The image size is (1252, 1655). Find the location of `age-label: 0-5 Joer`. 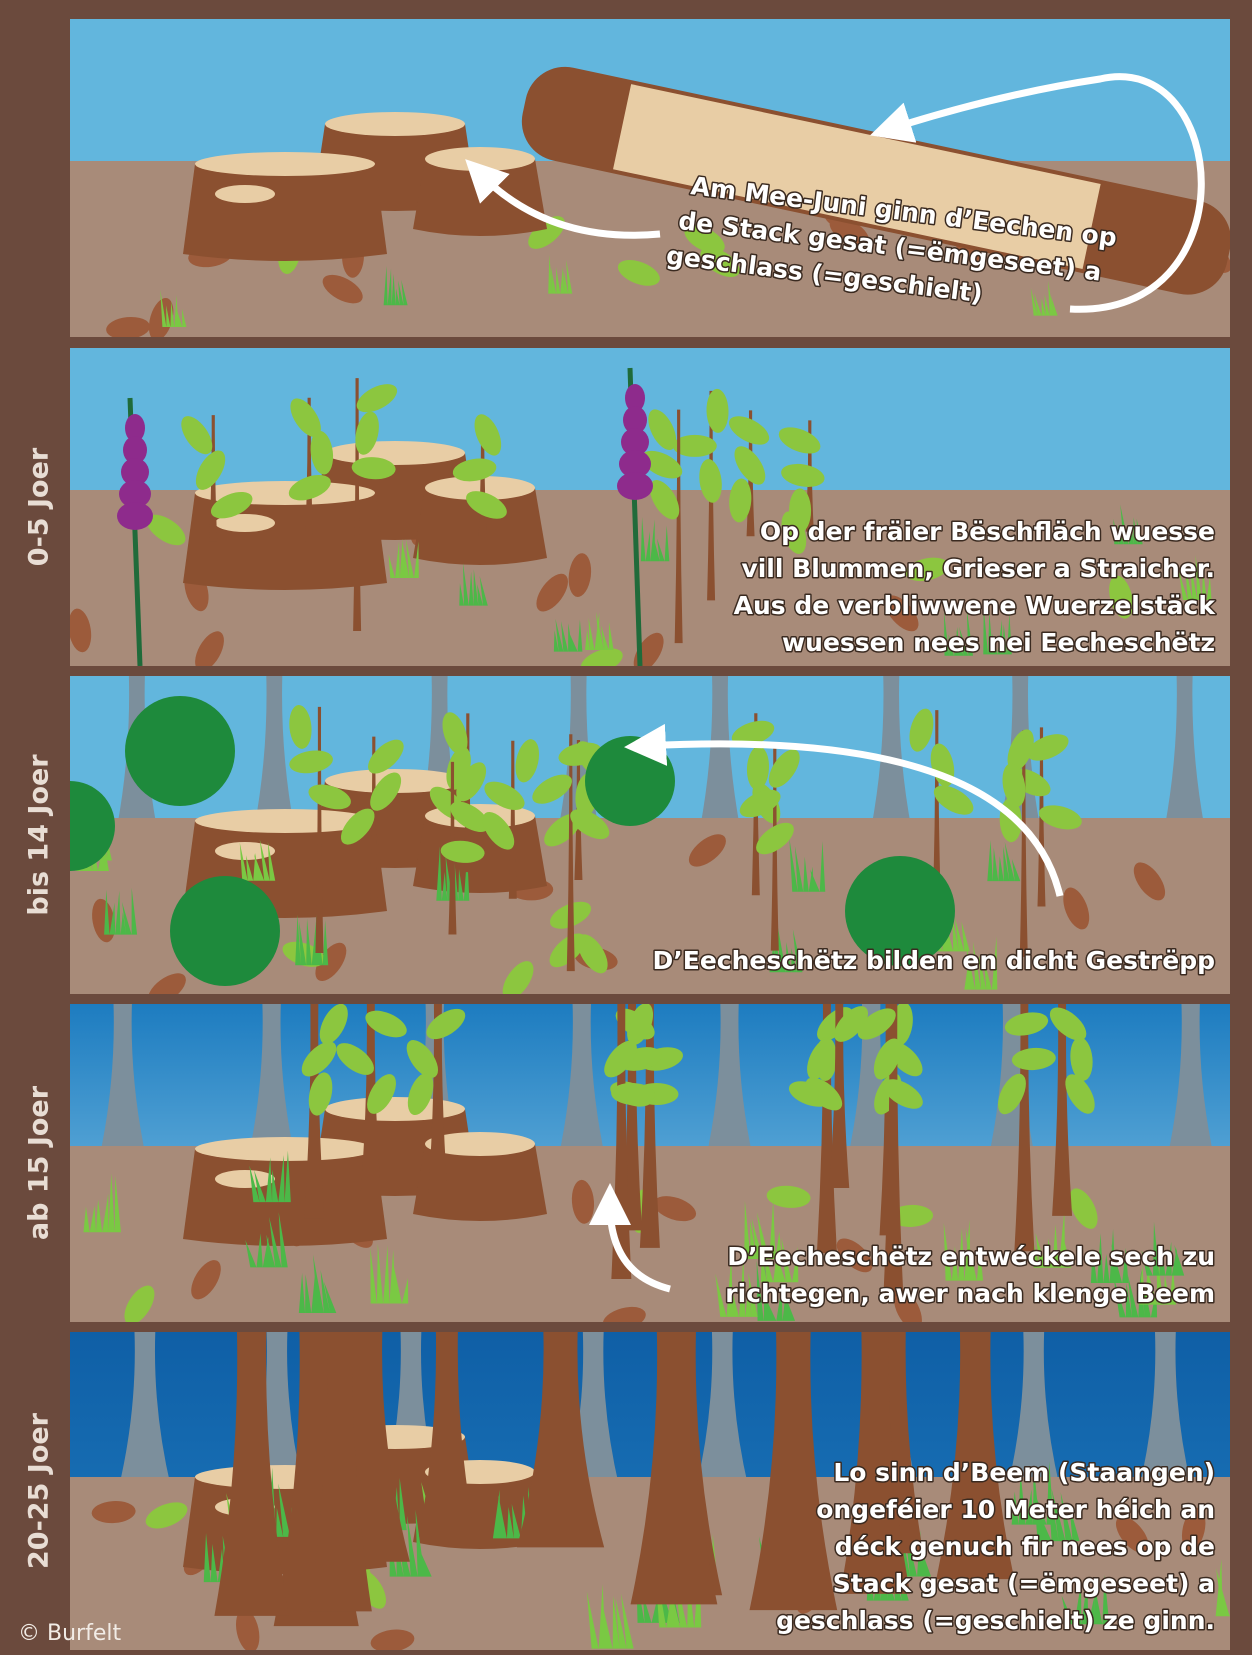

age-label: 0-5 Joer is located at coordinates (39, 506).